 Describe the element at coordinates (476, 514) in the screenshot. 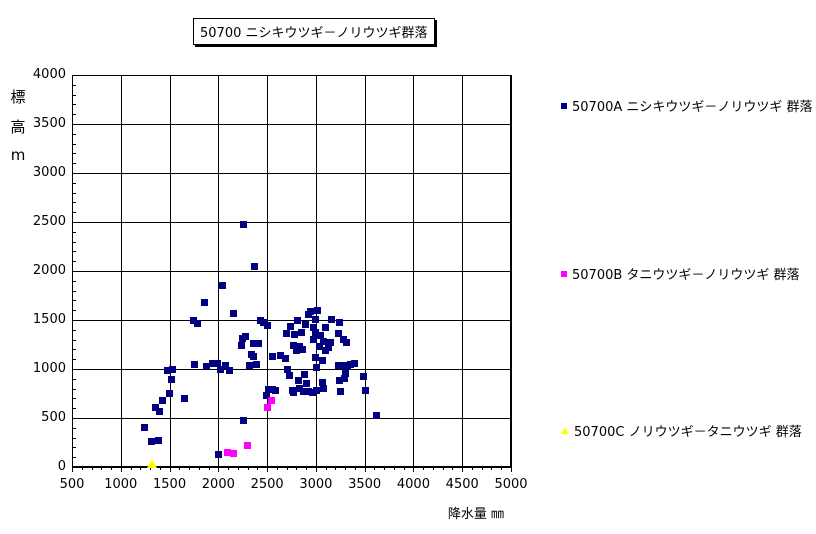

I see `x-axis-title: 降水量 ㎜` at that location.